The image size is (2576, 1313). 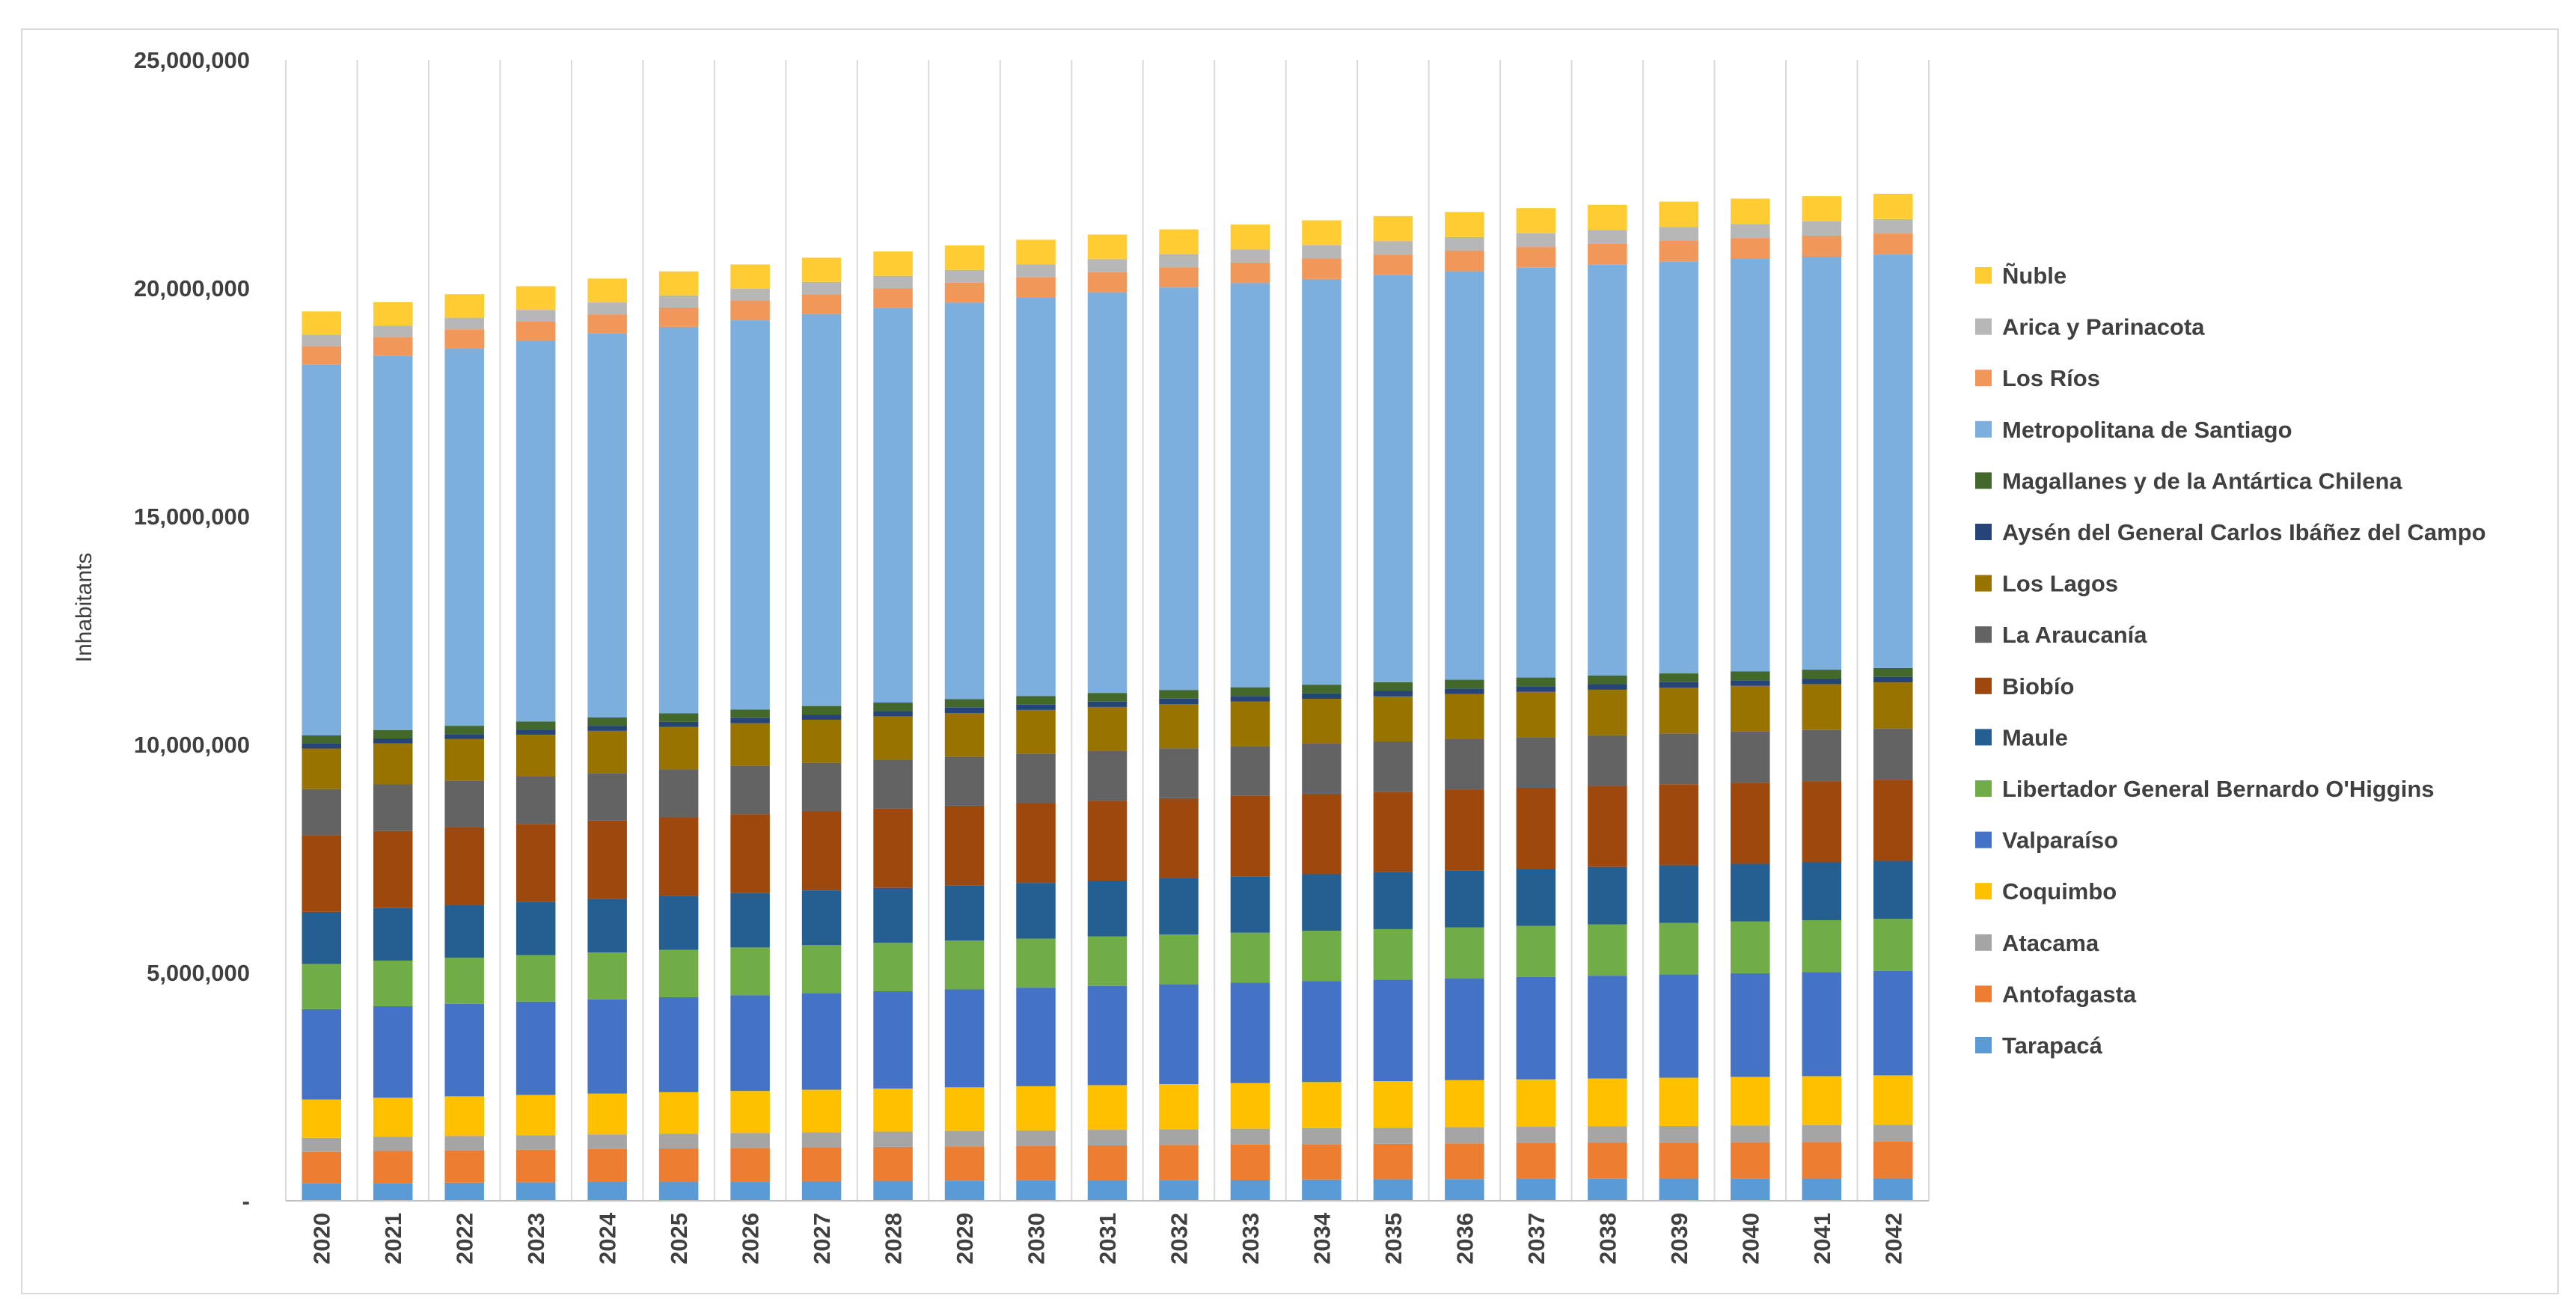 What do you see at coordinates (1822, 1238) in the screenshot?
I see `x-tick-label: 2041` at bounding box center [1822, 1238].